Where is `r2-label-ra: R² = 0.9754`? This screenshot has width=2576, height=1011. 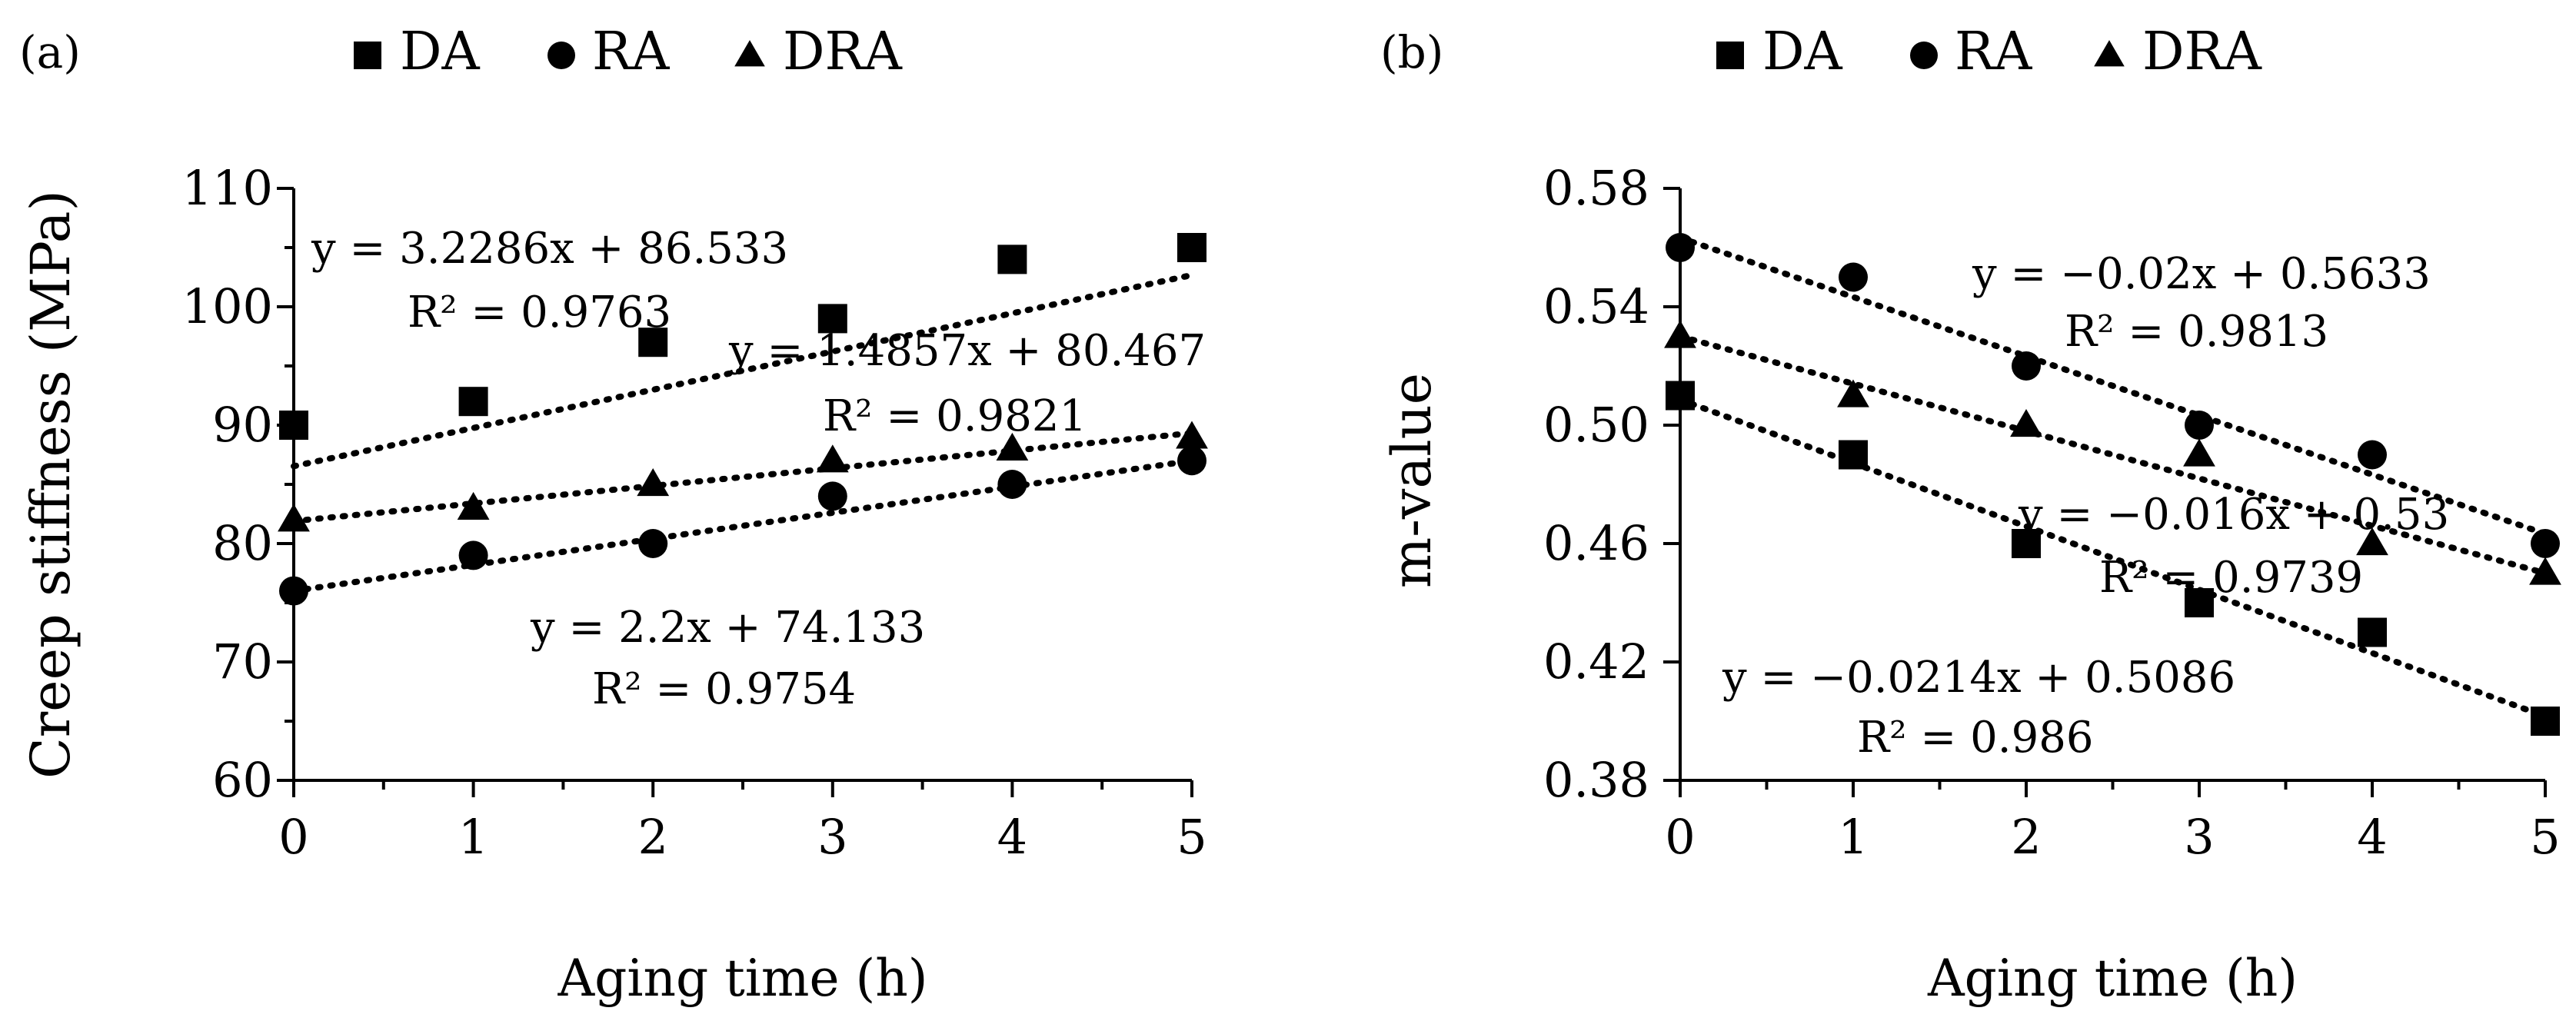 r2-label-ra: R² = 0.9754 is located at coordinates (724, 689).